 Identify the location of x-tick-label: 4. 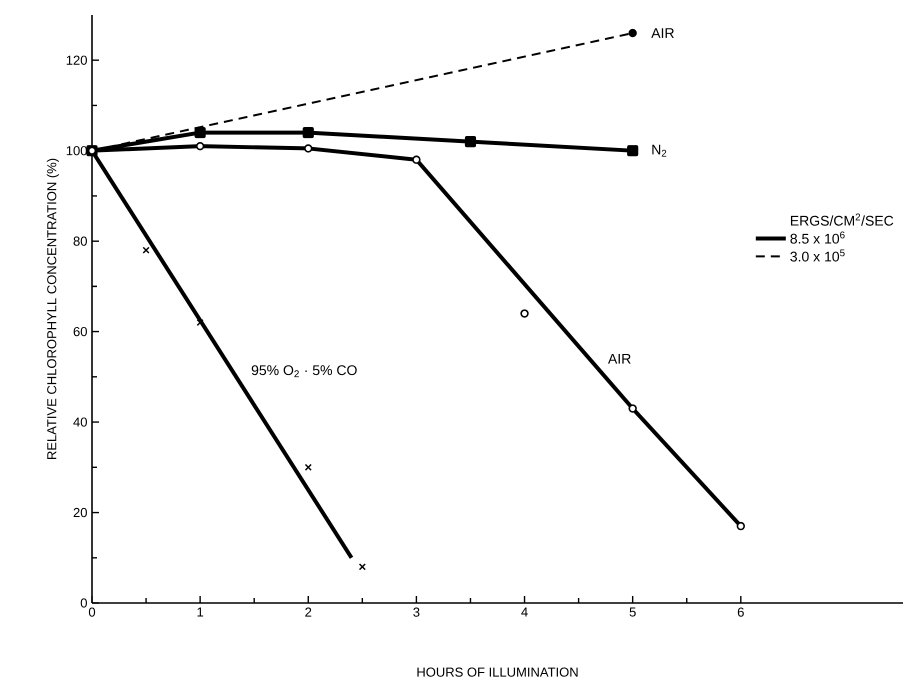
(524, 612).